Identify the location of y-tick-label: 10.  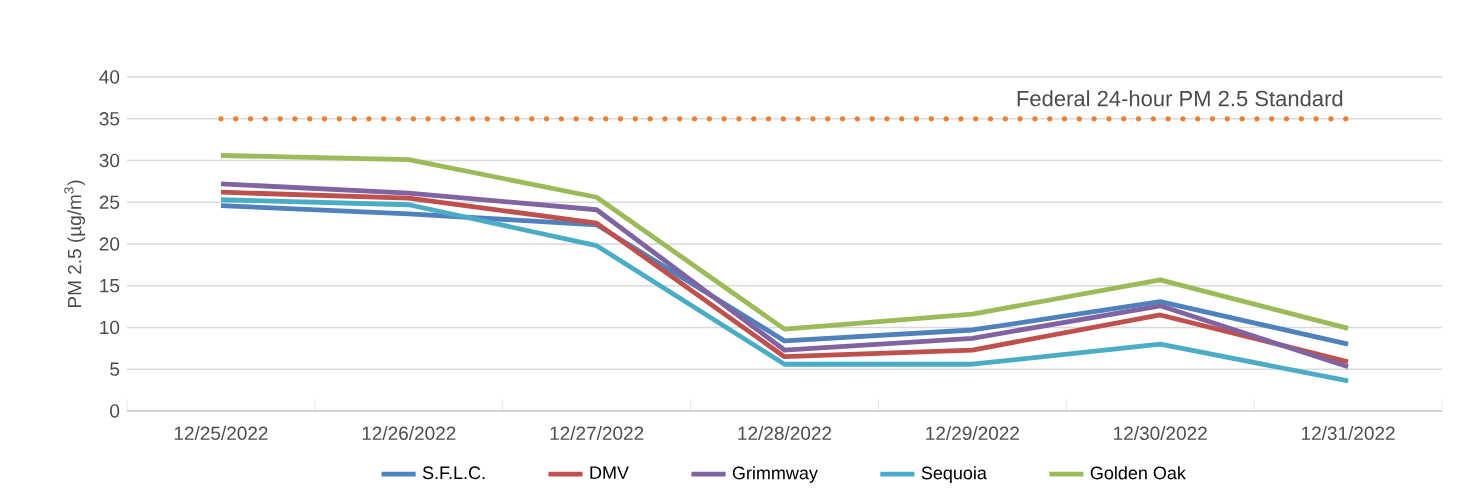
(110, 327).